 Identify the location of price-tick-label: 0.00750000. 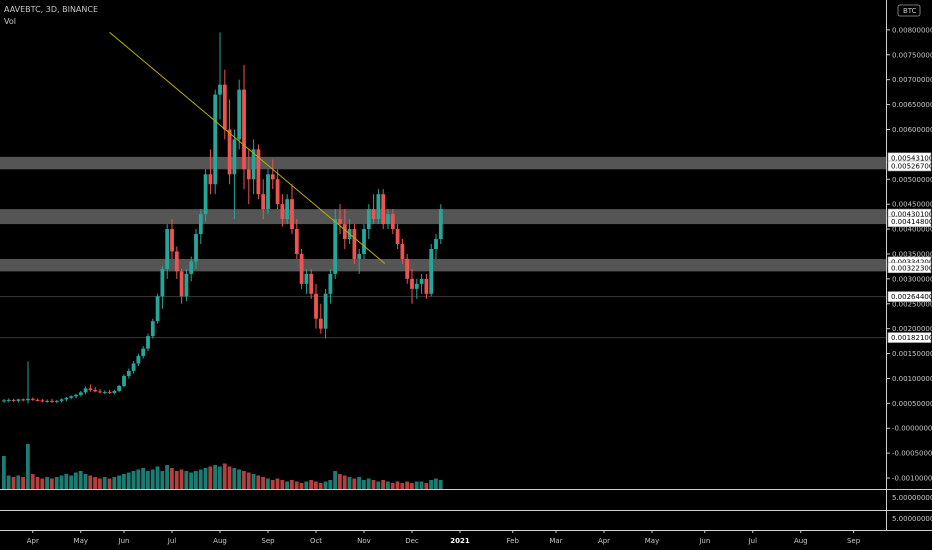
(912, 55).